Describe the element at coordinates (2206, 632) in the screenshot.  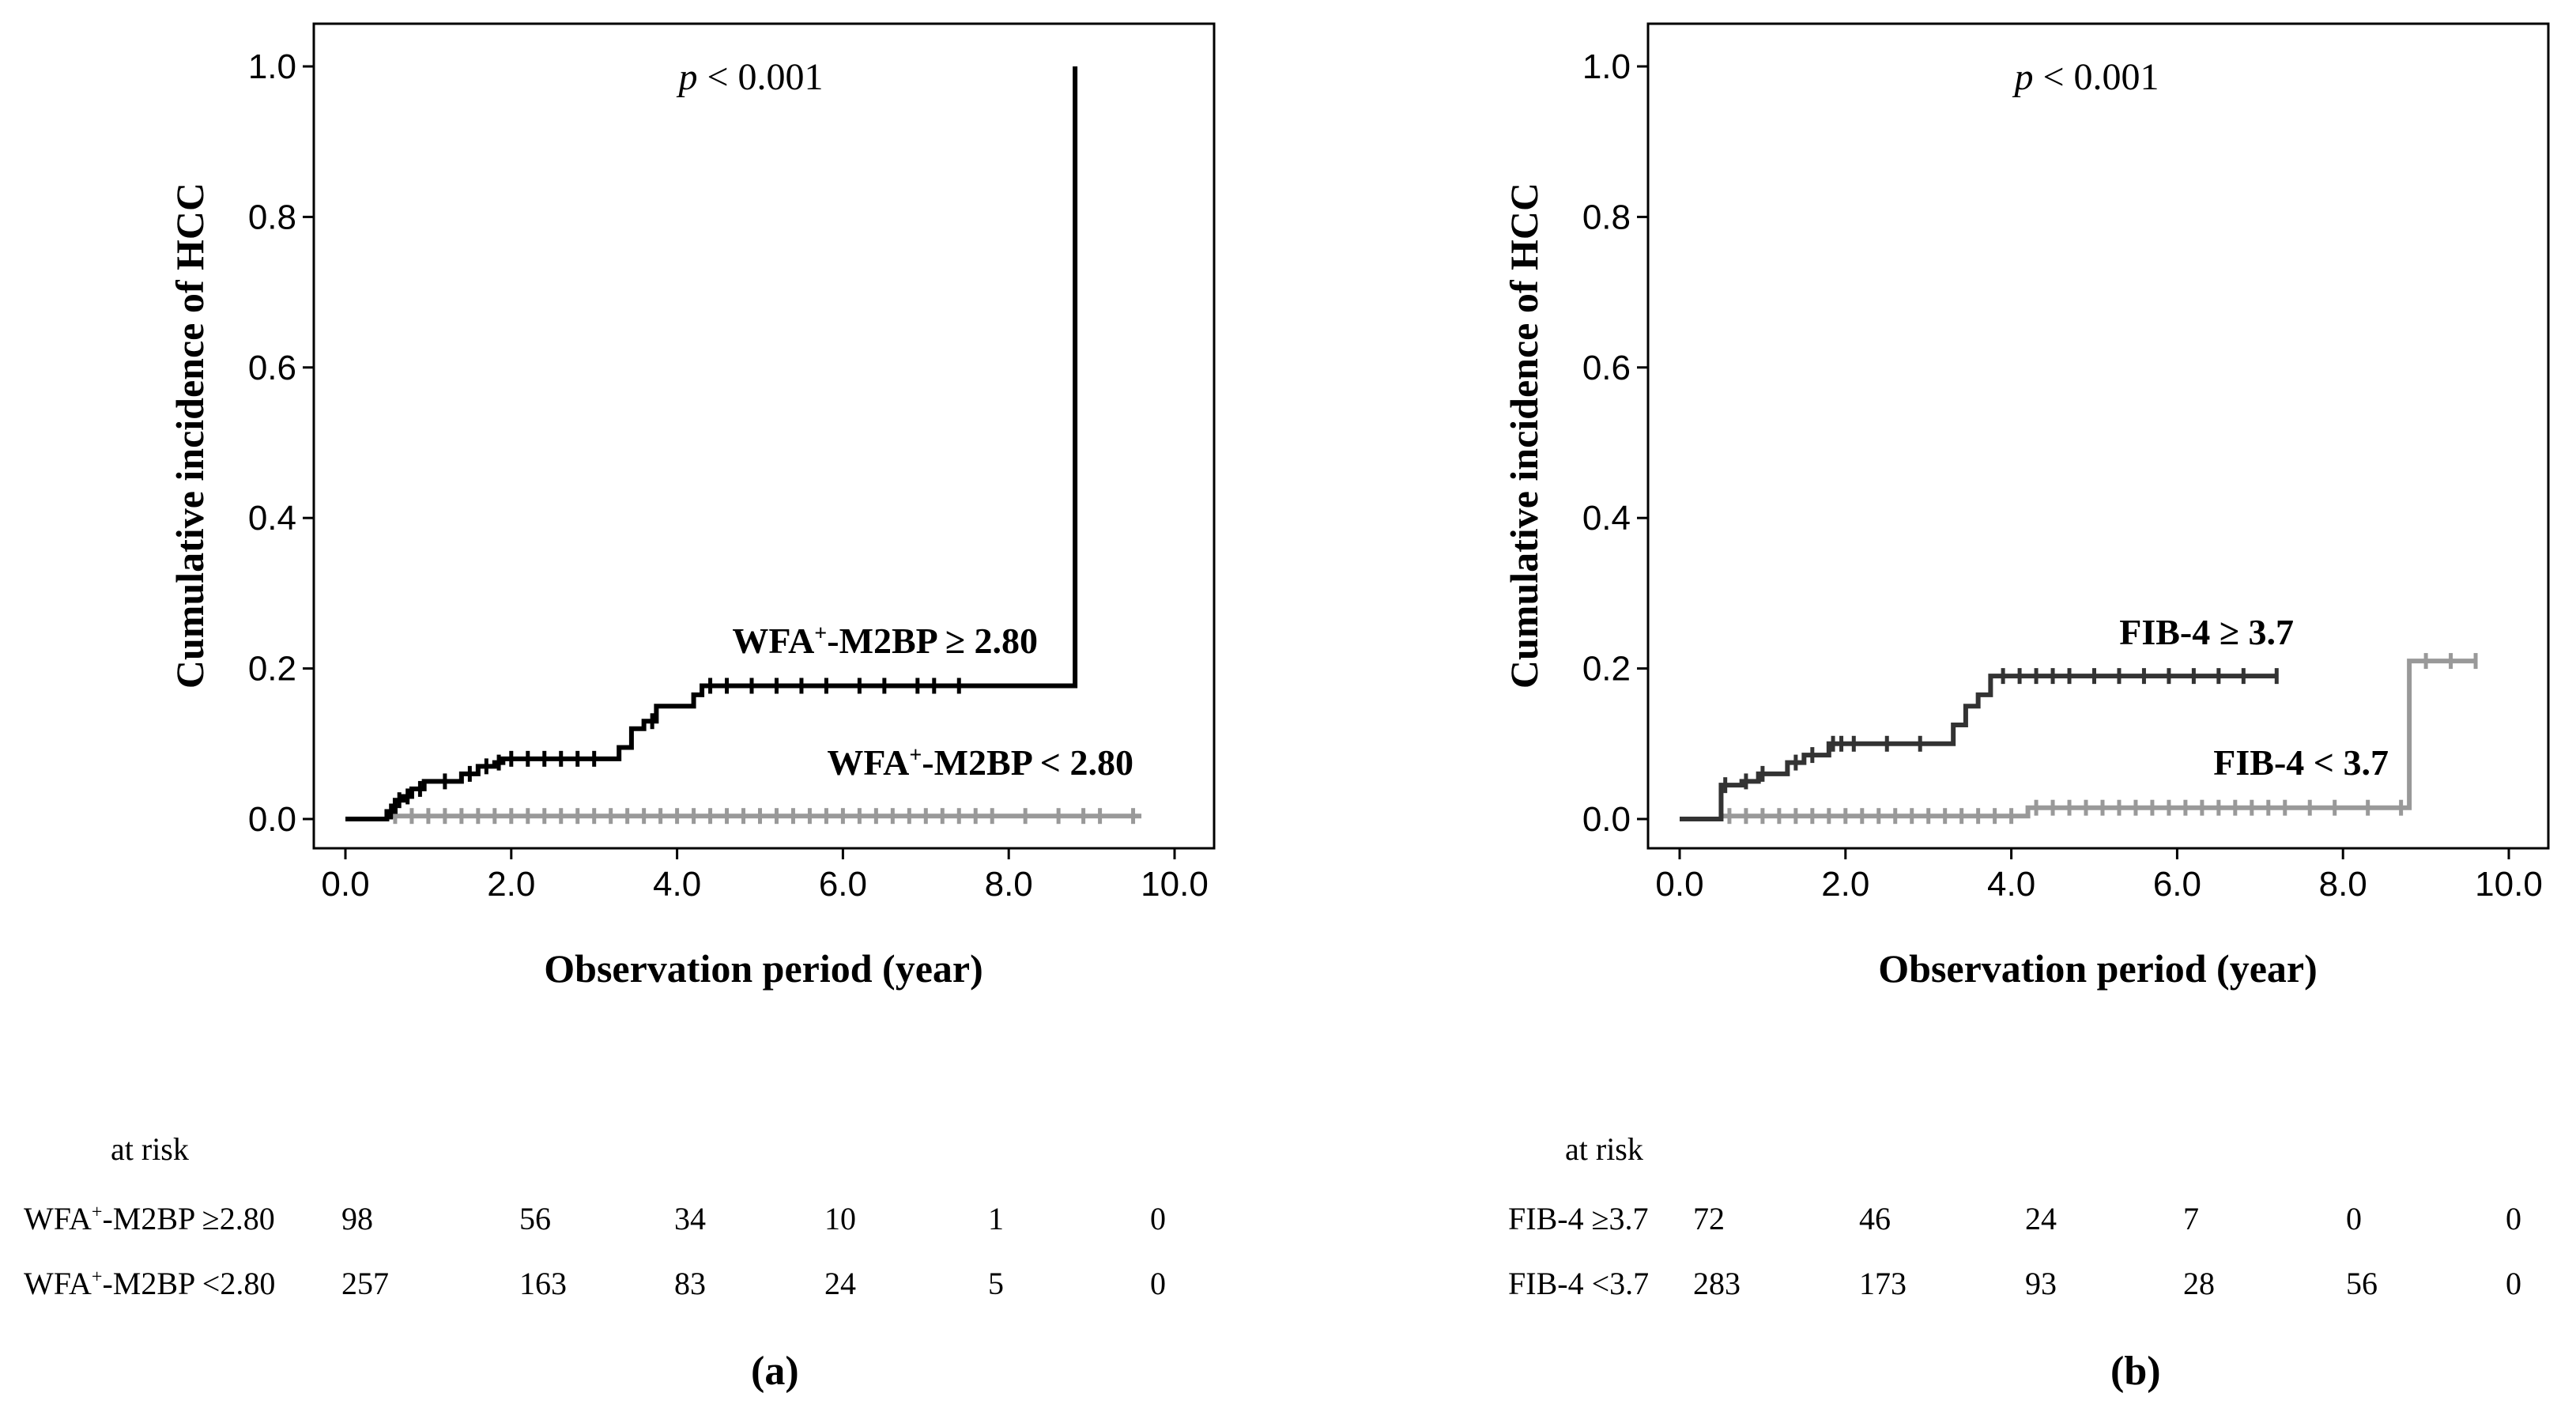
I see `series-label-high: FIB-4 ≥ 3.7` at that location.